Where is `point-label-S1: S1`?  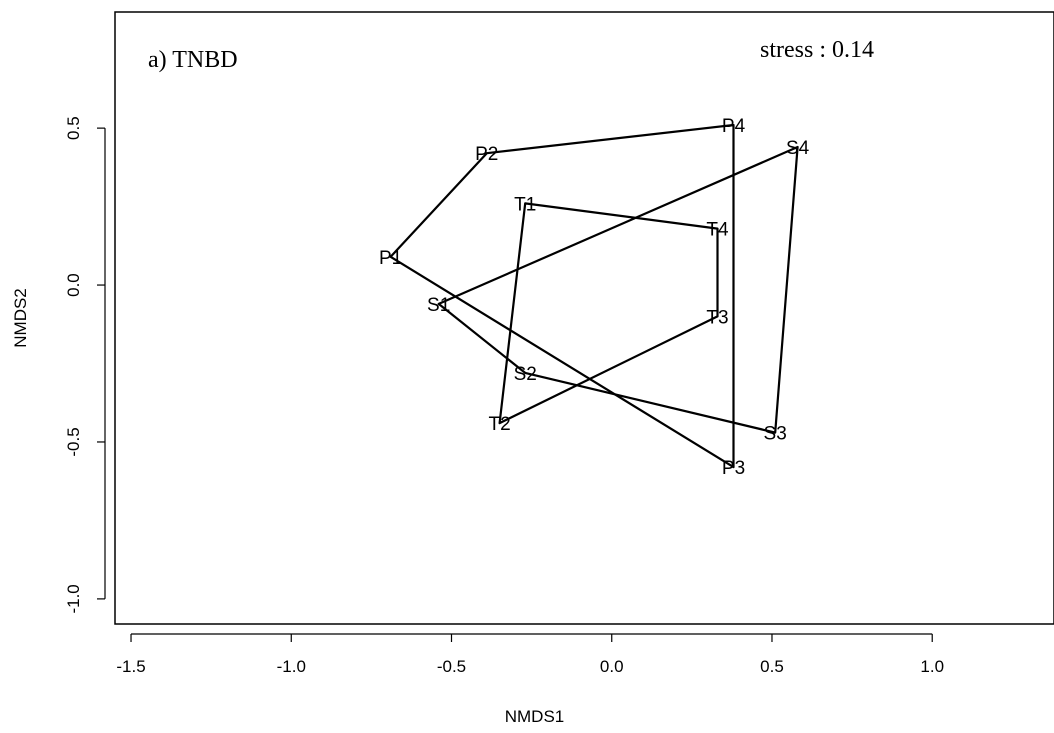 point-label-S1: S1 is located at coordinates (438, 305).